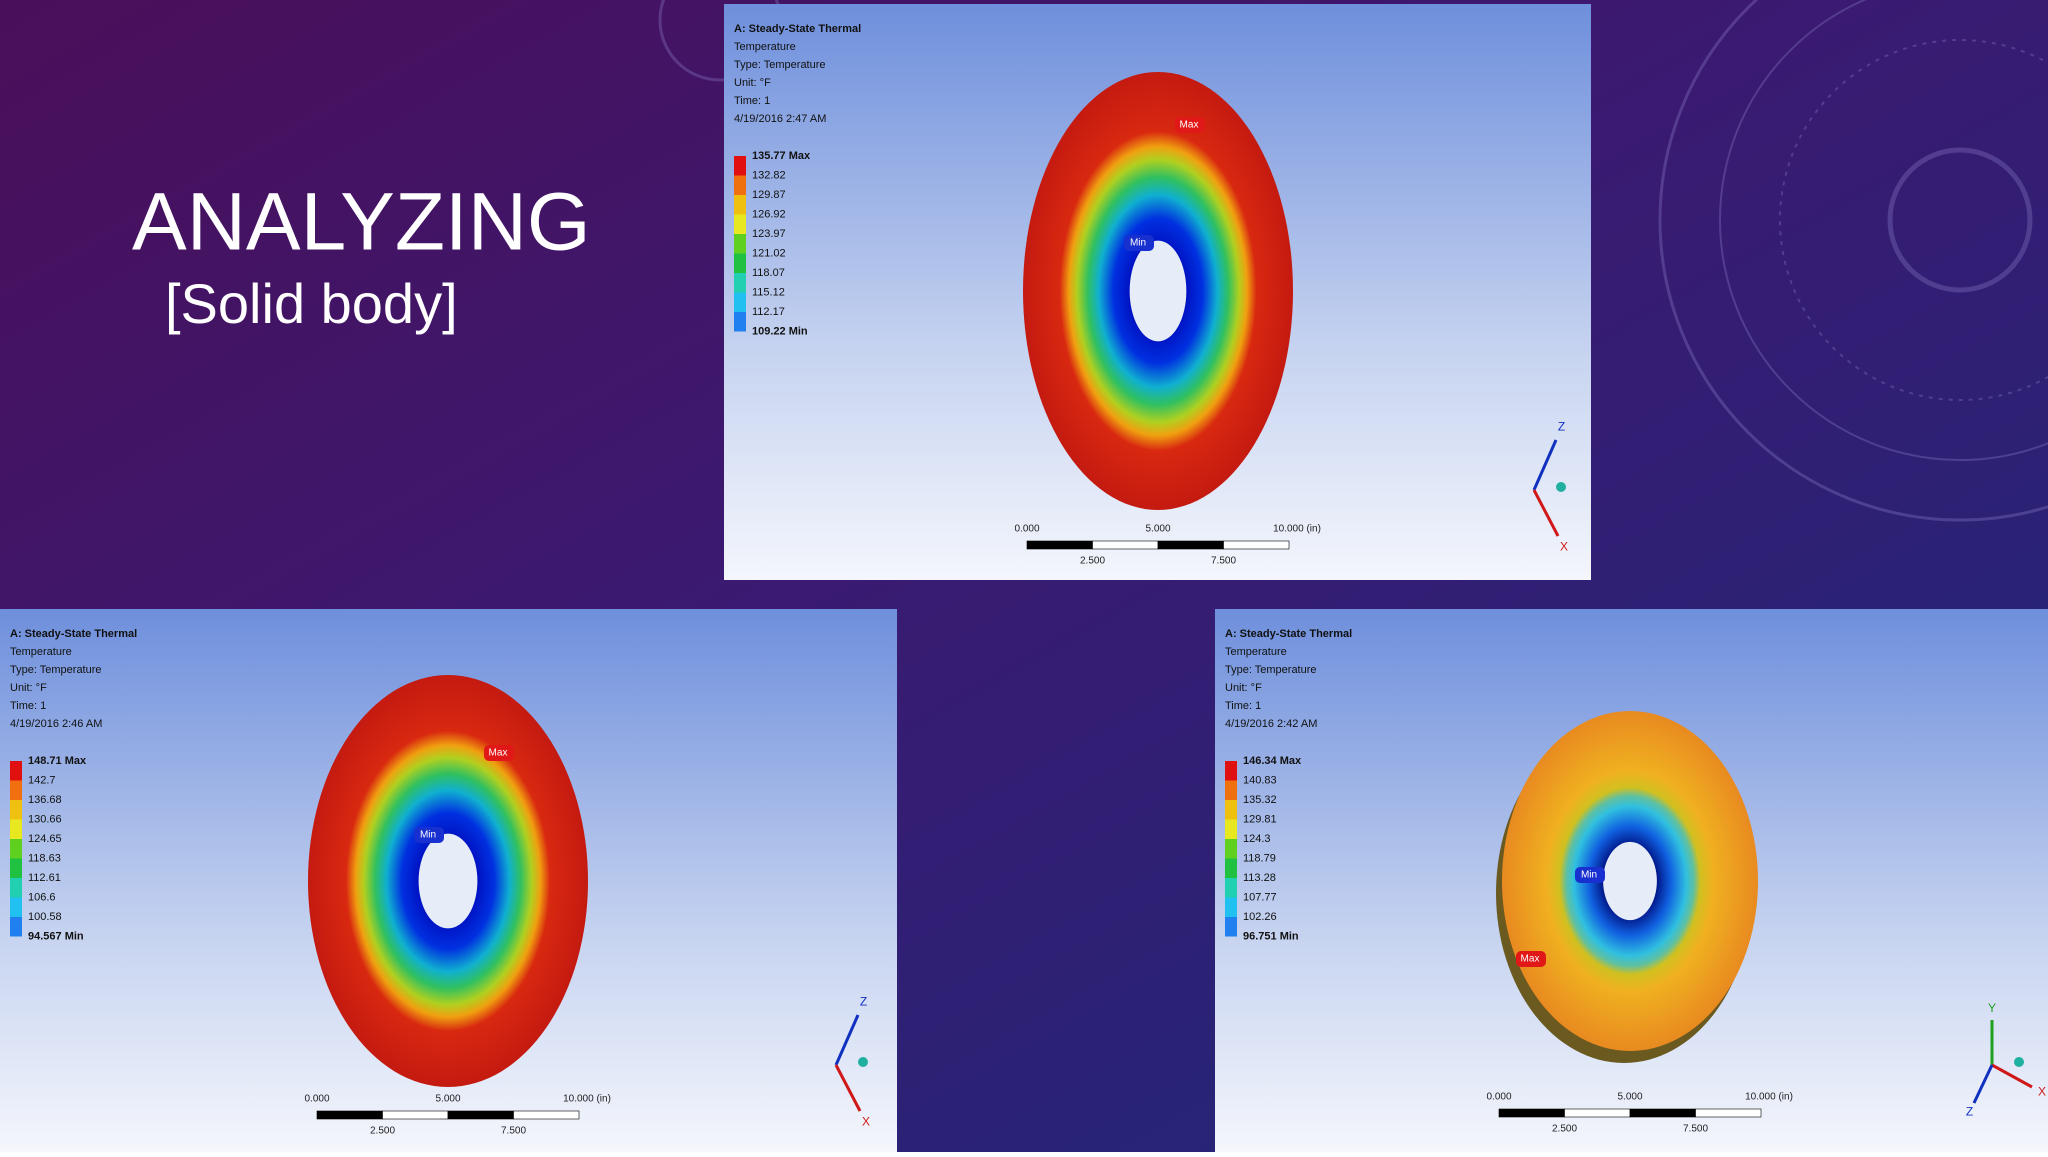 This screenshot has height=1157, width=2048. I want to click on legend-label: 121.02, so click(769, 253).